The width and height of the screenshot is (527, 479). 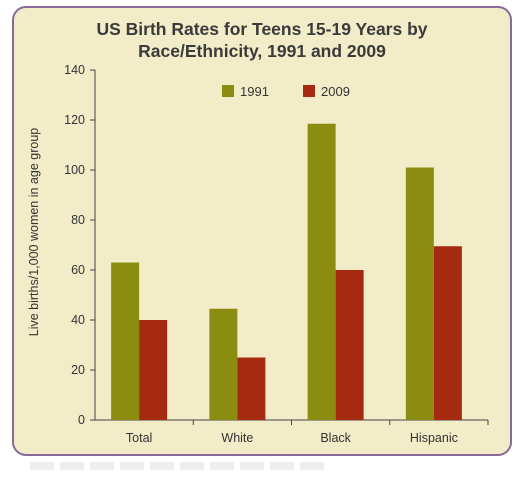 I want to click on chart-title-line-2: Race/Ethnicity, 1991 and 2009, so click(x=262, y=51).